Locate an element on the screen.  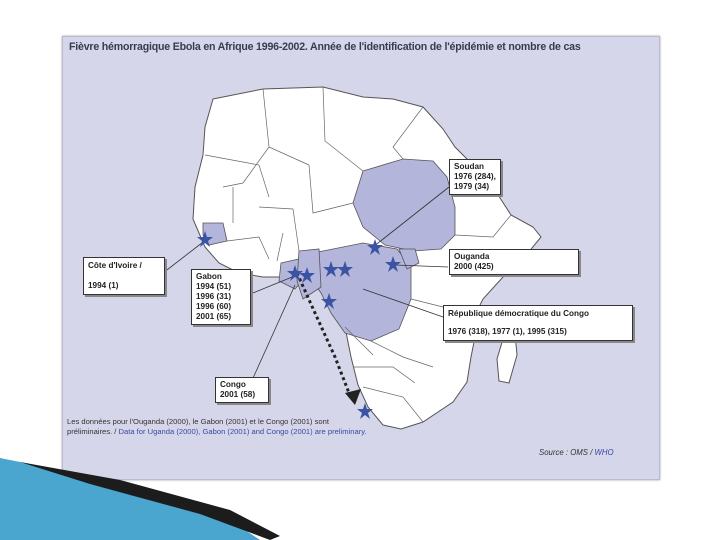
source-fr: Source : OMS / is located at coordinates (566, 452).